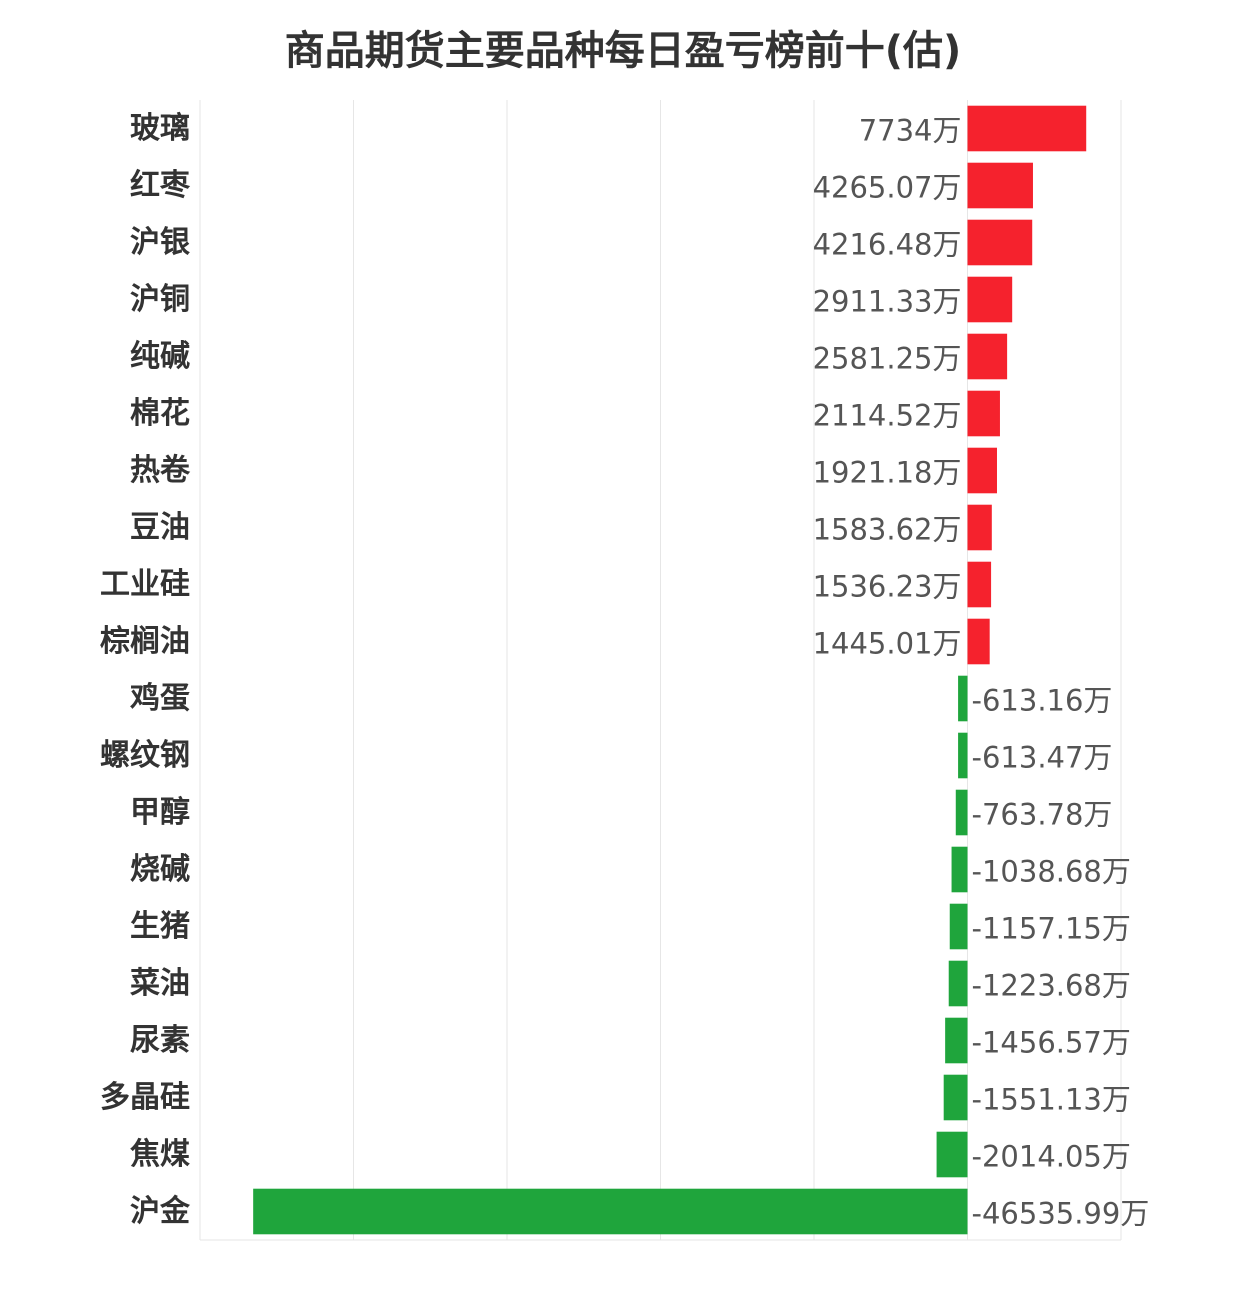  Describe the element at coordinates (160, 698) in the screenshot. I see `category-label: 鸡蛋` at that location.